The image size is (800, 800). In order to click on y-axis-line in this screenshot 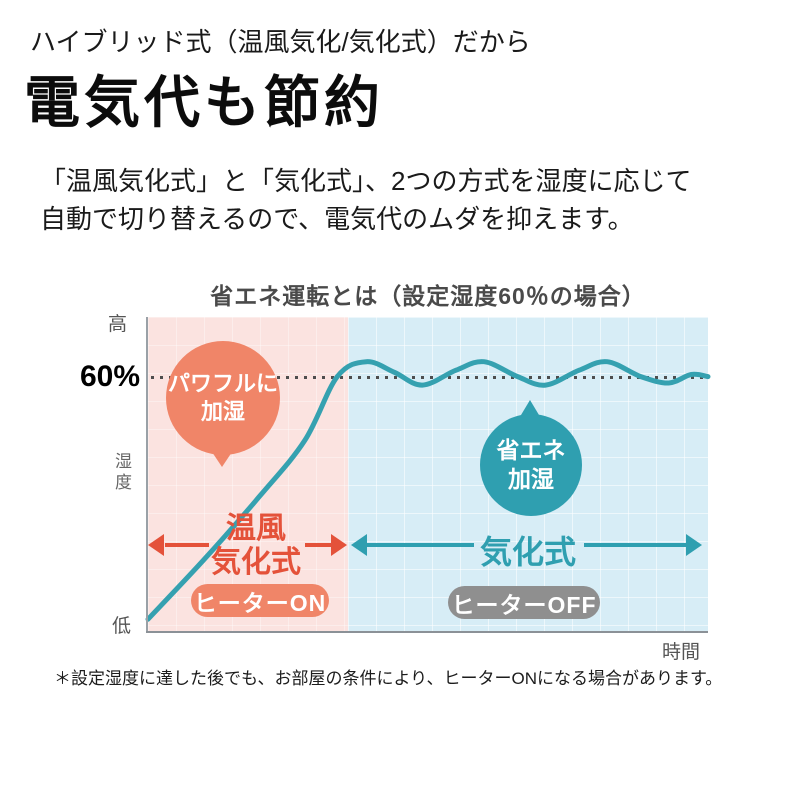, I will do `click(147, 475)`.